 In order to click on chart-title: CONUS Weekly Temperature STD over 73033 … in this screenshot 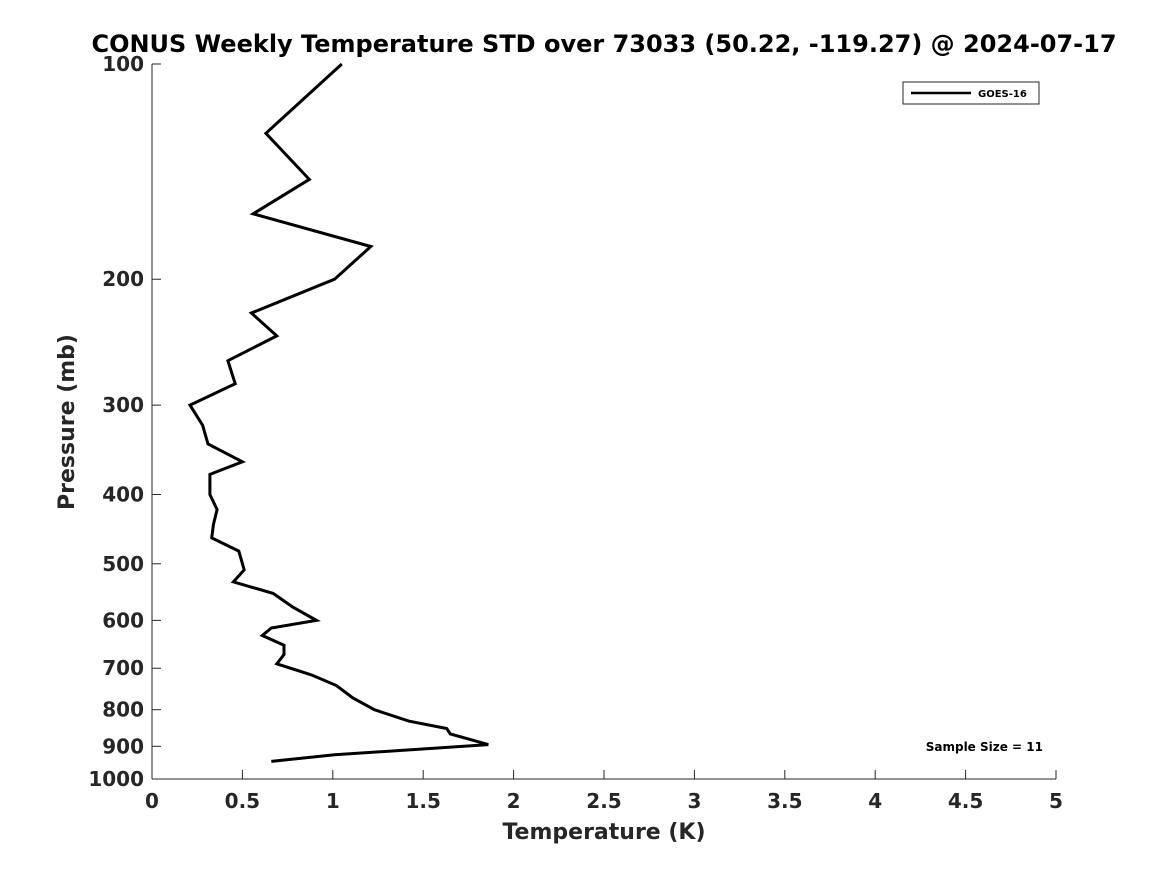, I will do `click(603, 44)`.